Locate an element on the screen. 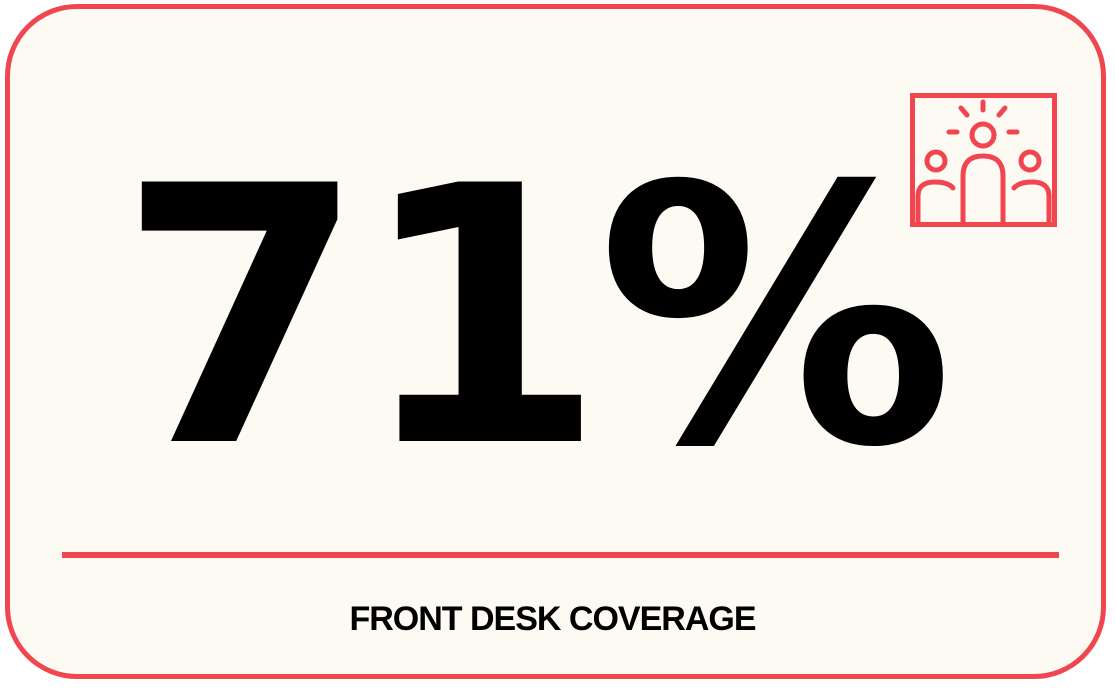 The image size is (1115, 689). divider is located at coordinates (560, 555).